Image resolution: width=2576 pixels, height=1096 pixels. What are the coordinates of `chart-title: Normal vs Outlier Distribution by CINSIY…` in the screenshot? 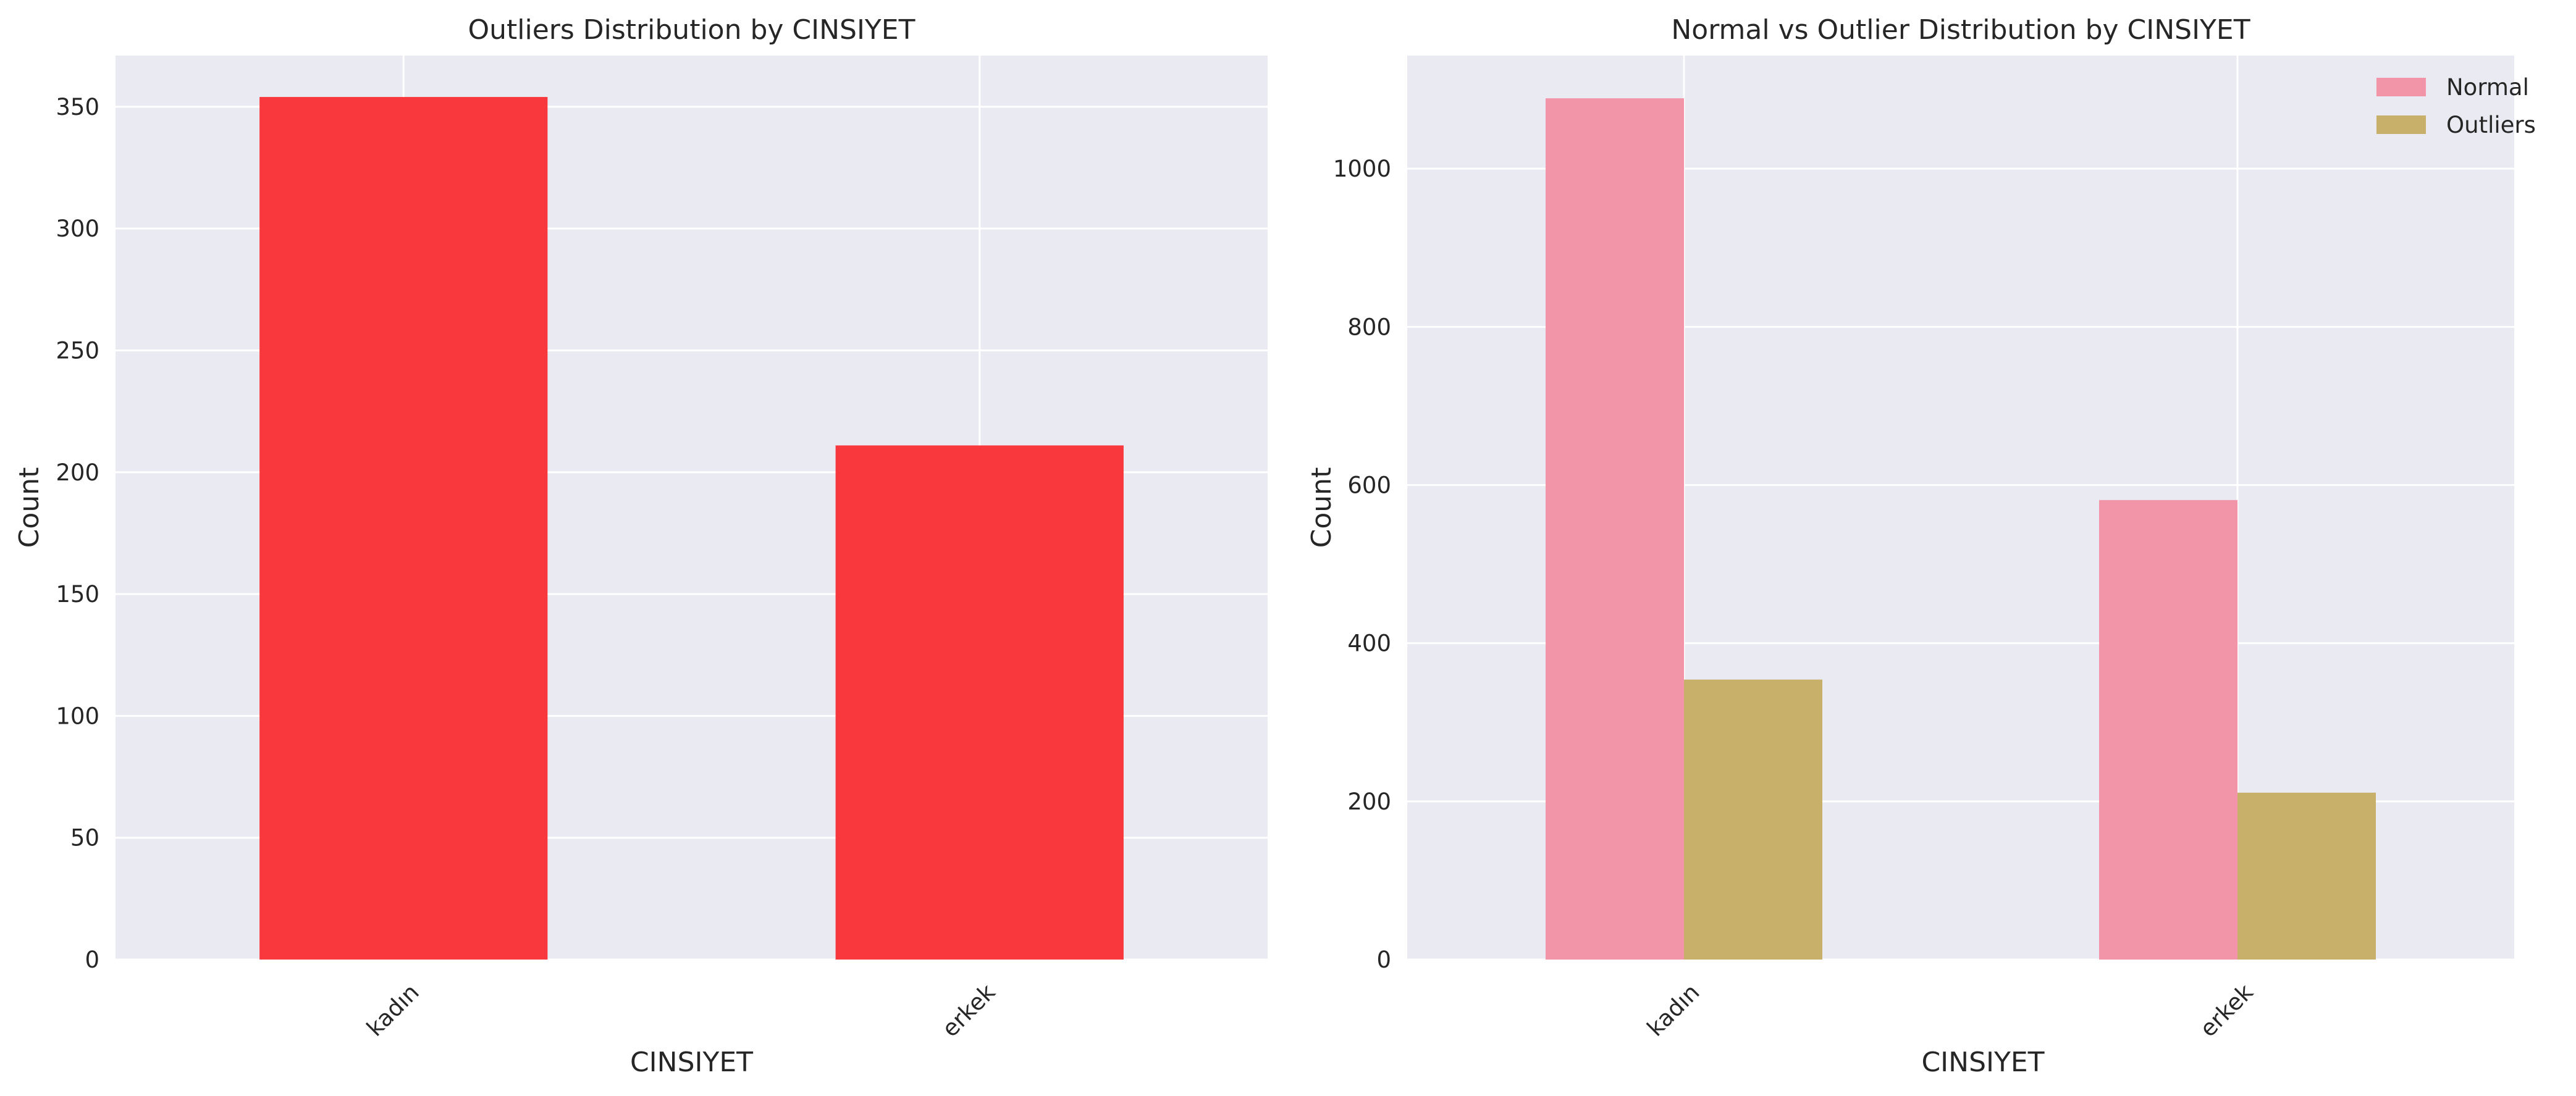 It's located at (1960, 30).